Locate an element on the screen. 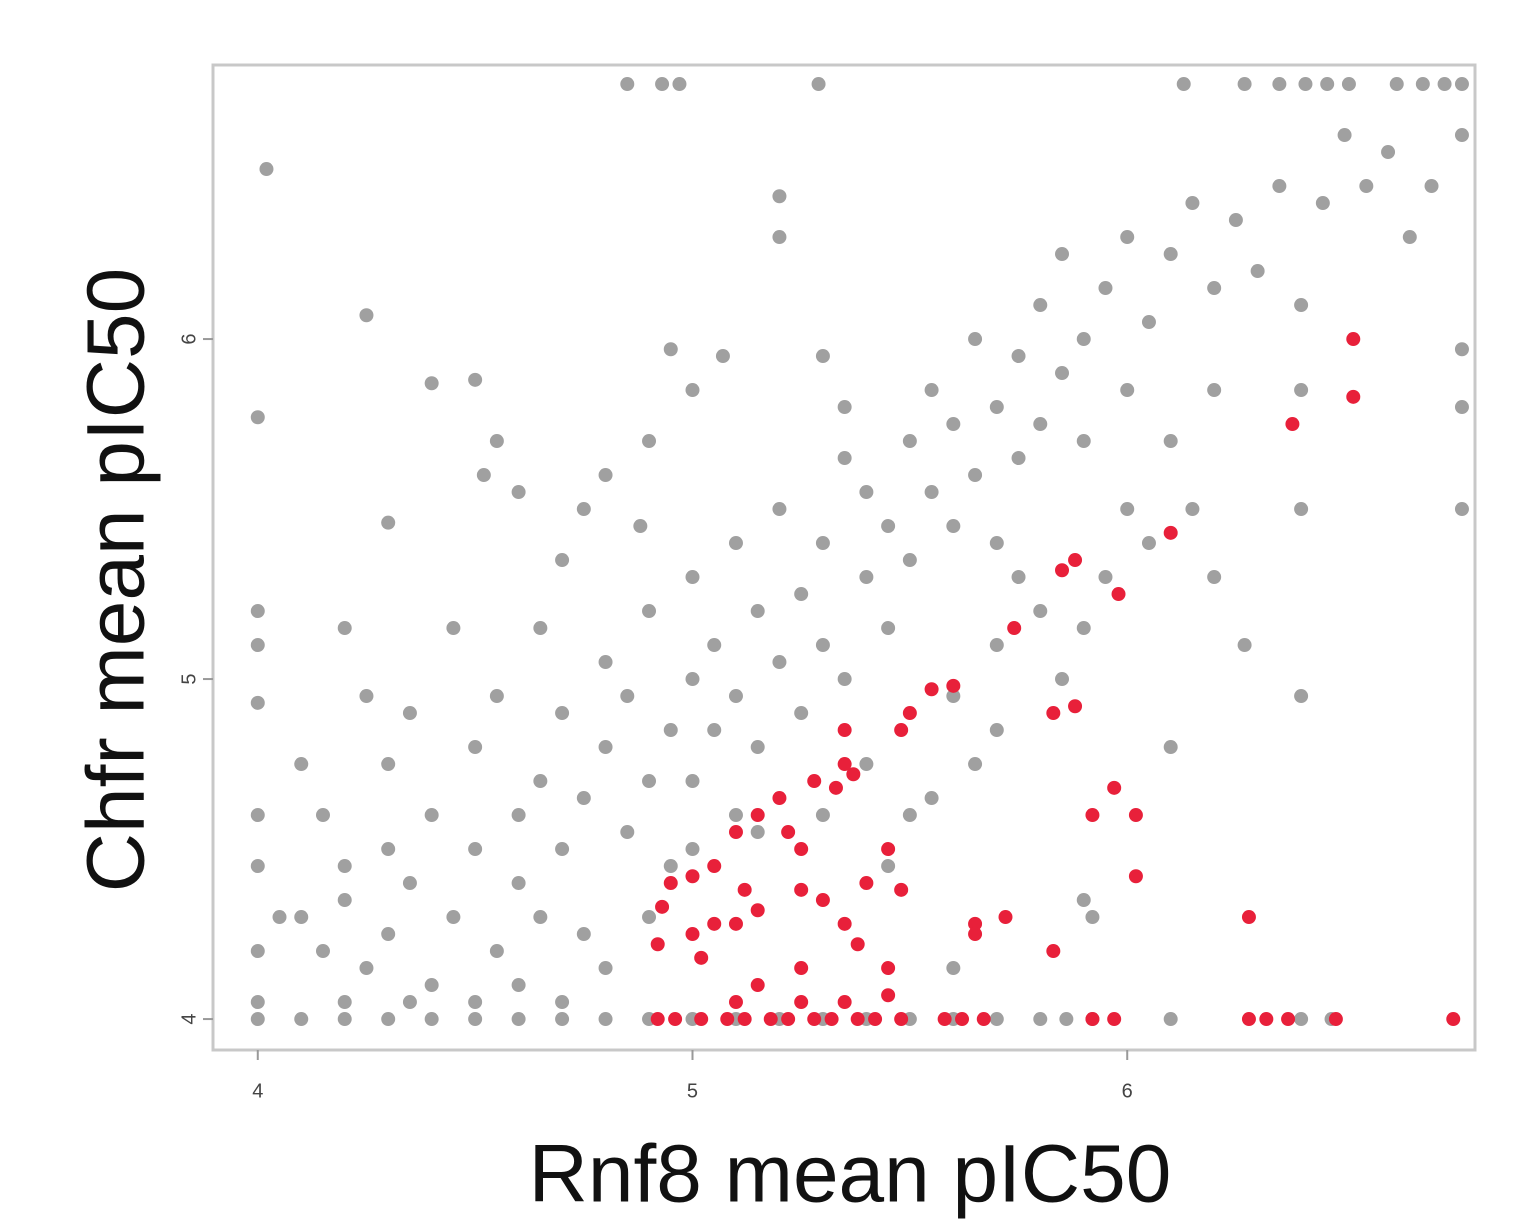 The height and width of the screenshot is (1231, 1536). x-tick-label: 5 is located at coordinates (692, 1091).